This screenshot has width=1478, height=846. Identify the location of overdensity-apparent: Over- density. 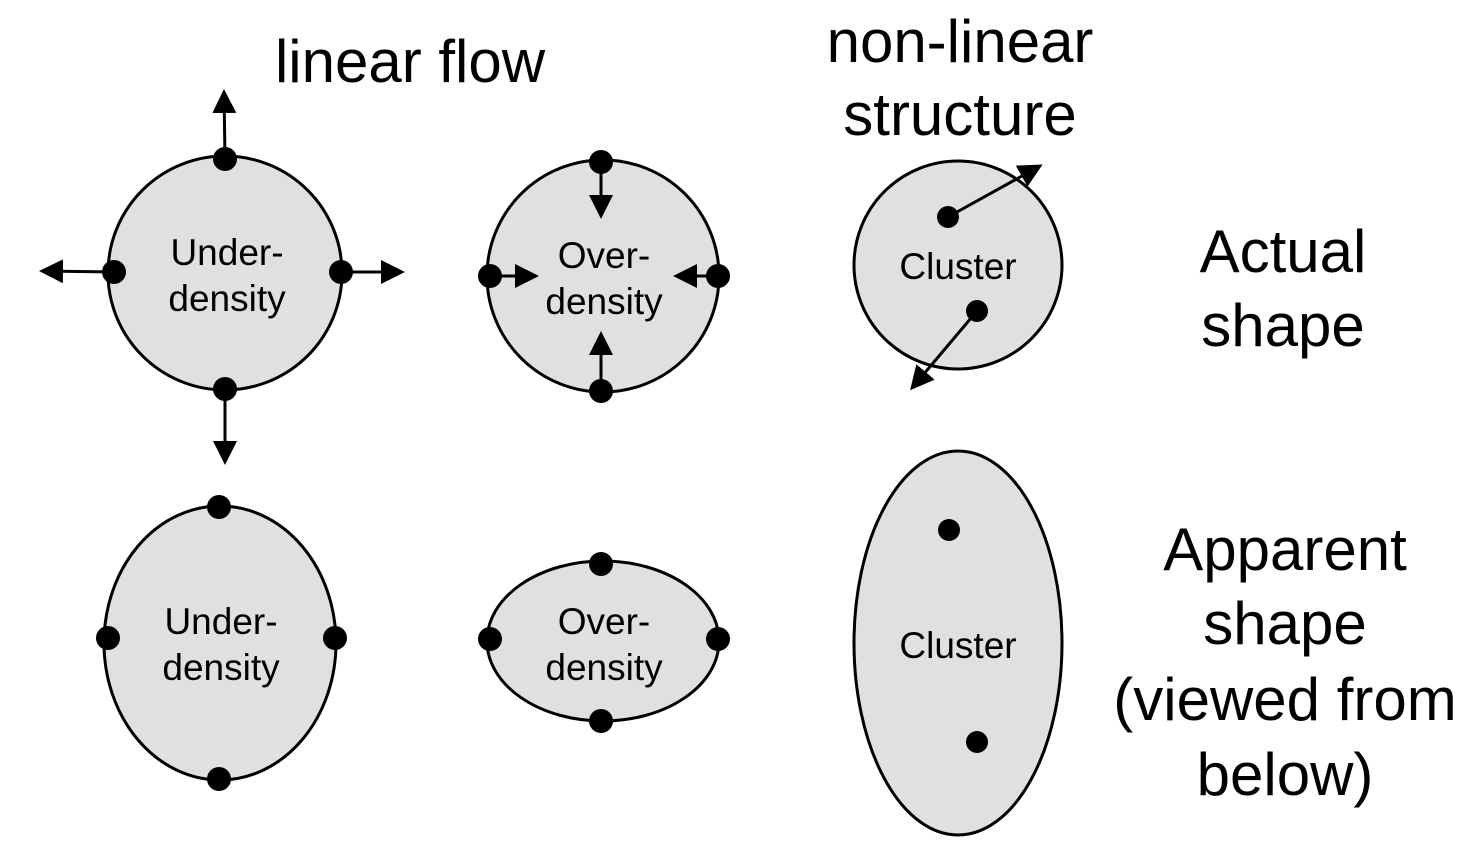
(604, 642).